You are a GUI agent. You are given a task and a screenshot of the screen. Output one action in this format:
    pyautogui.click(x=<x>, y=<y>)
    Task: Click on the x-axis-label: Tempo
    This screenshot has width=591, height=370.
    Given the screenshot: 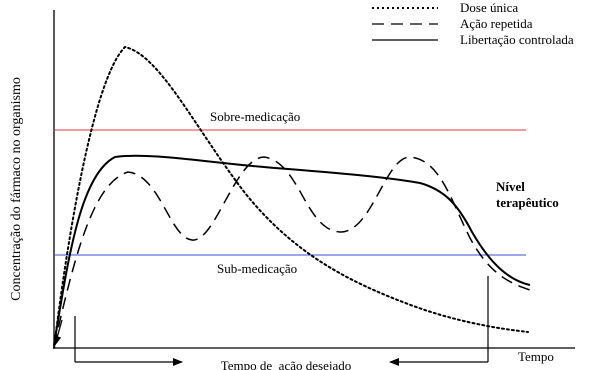 What is the action you would take?
    pyautogui.click(x=536, y=356)
    